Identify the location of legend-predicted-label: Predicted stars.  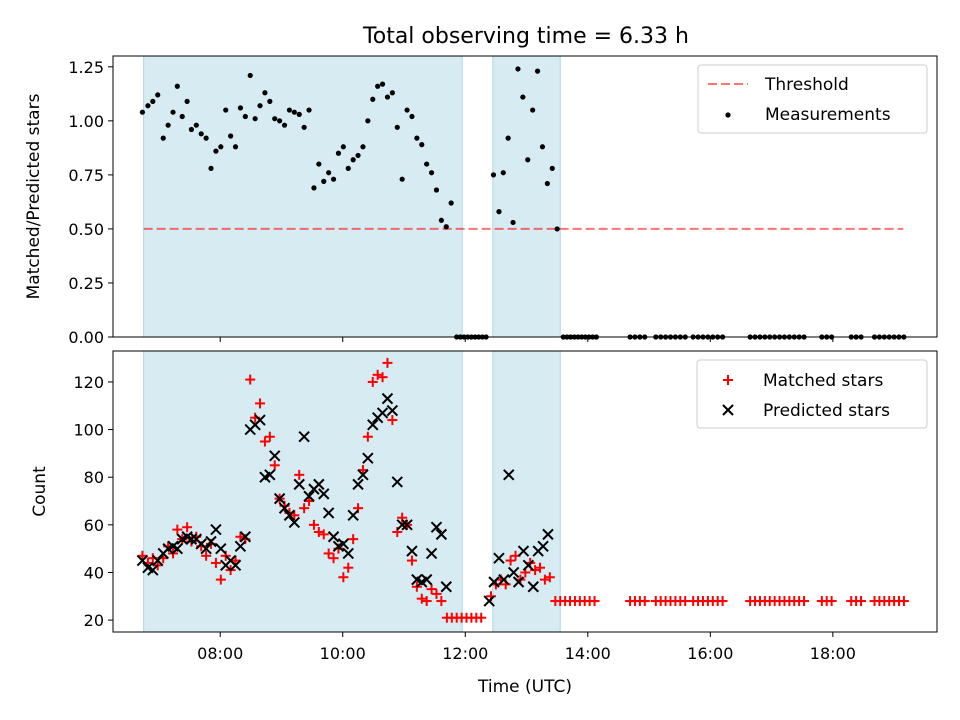
(826, 411).